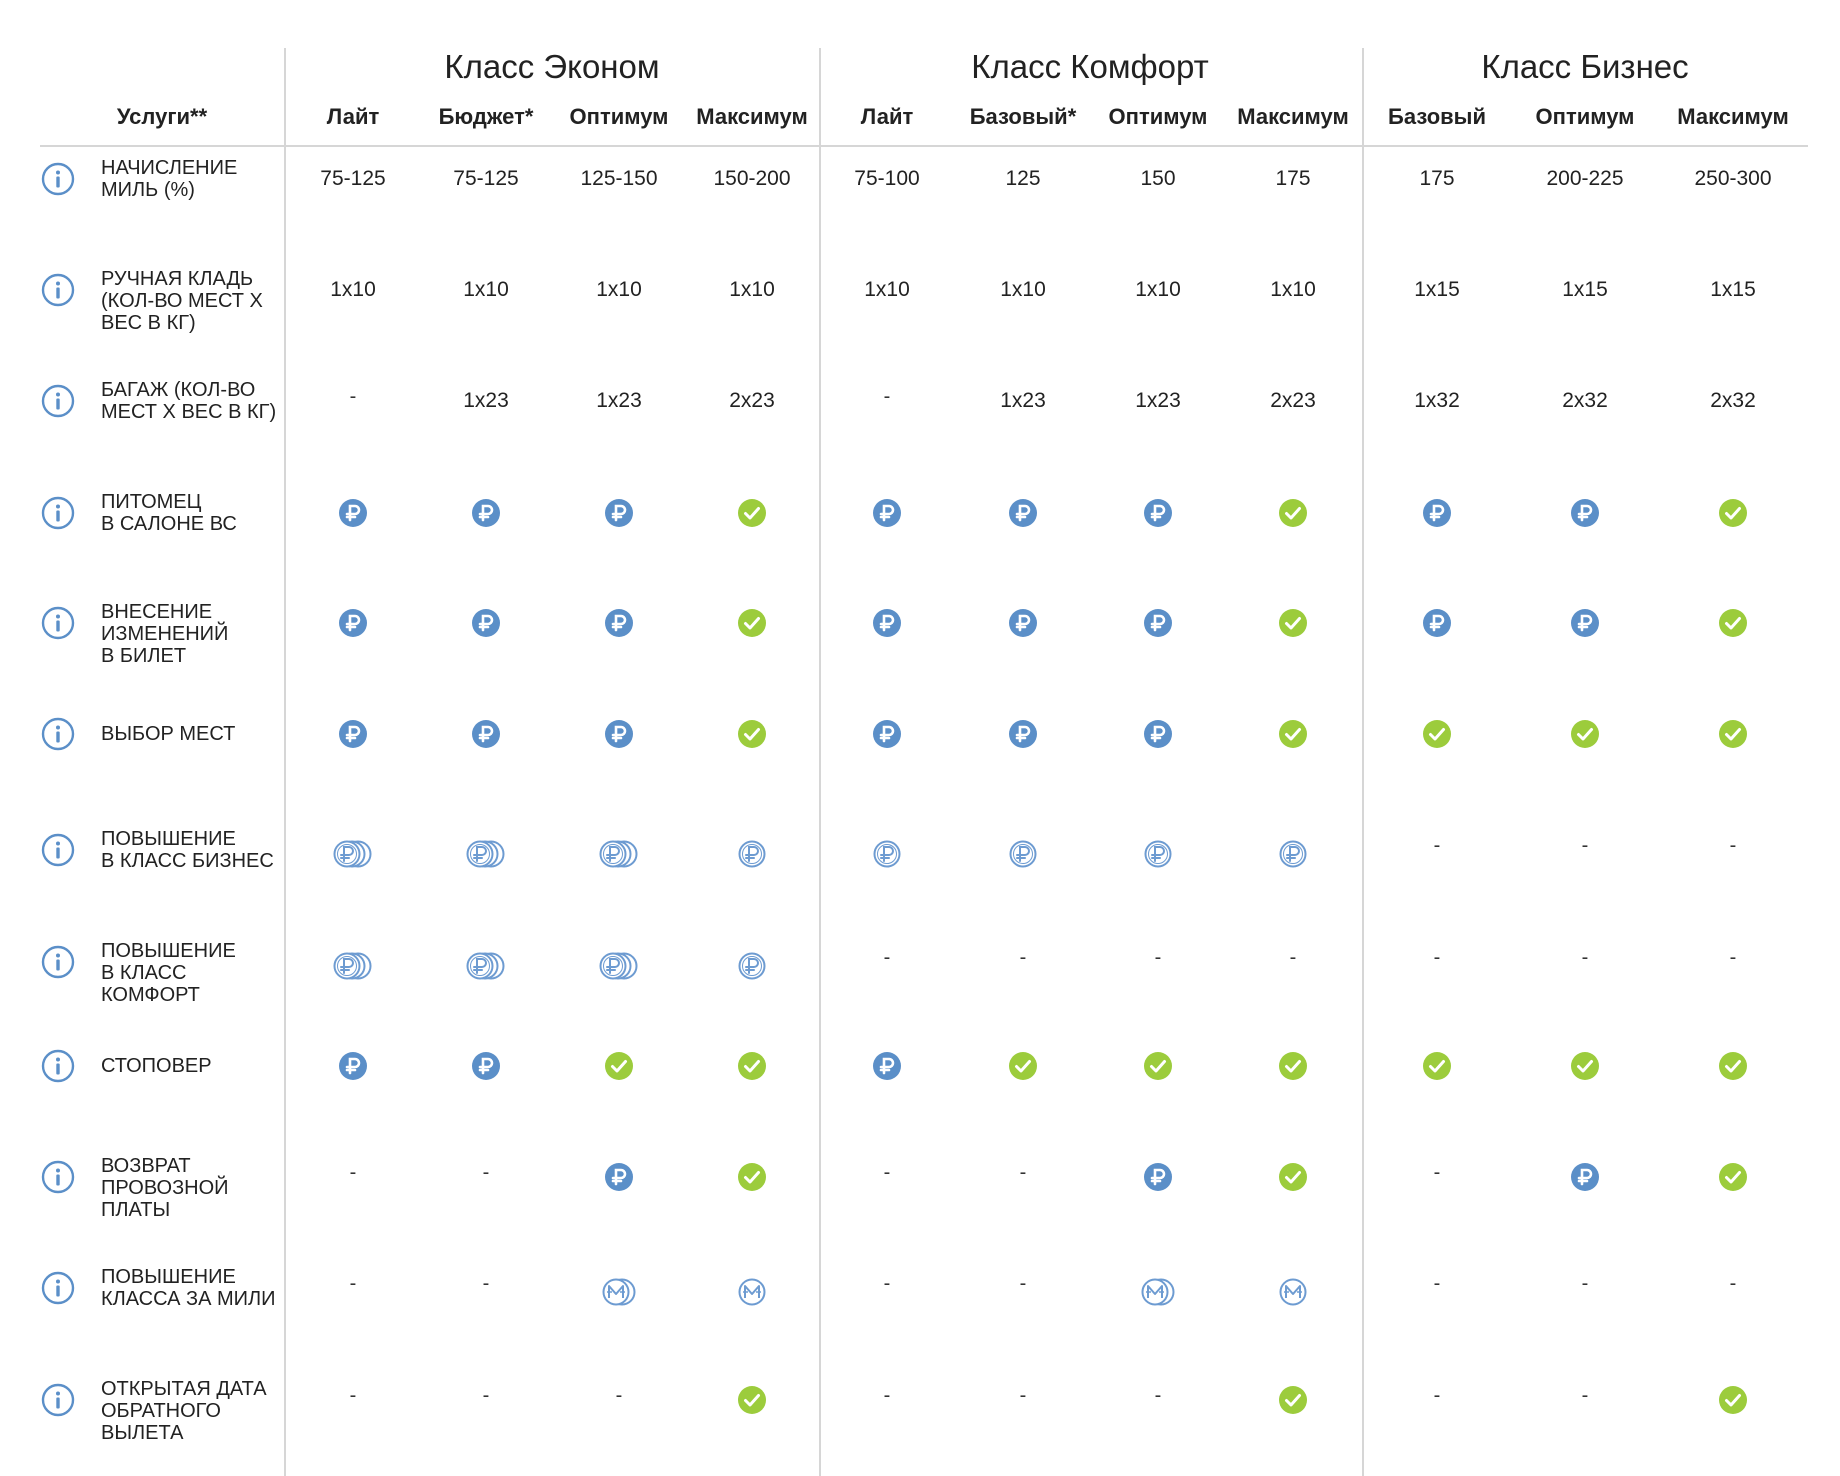  What do you see at coordinates (184, 1389) in the screenshot?
I see `row-label-line: ОТКРЫТАЯ ДАТА` at bounding box center [184, 1389].